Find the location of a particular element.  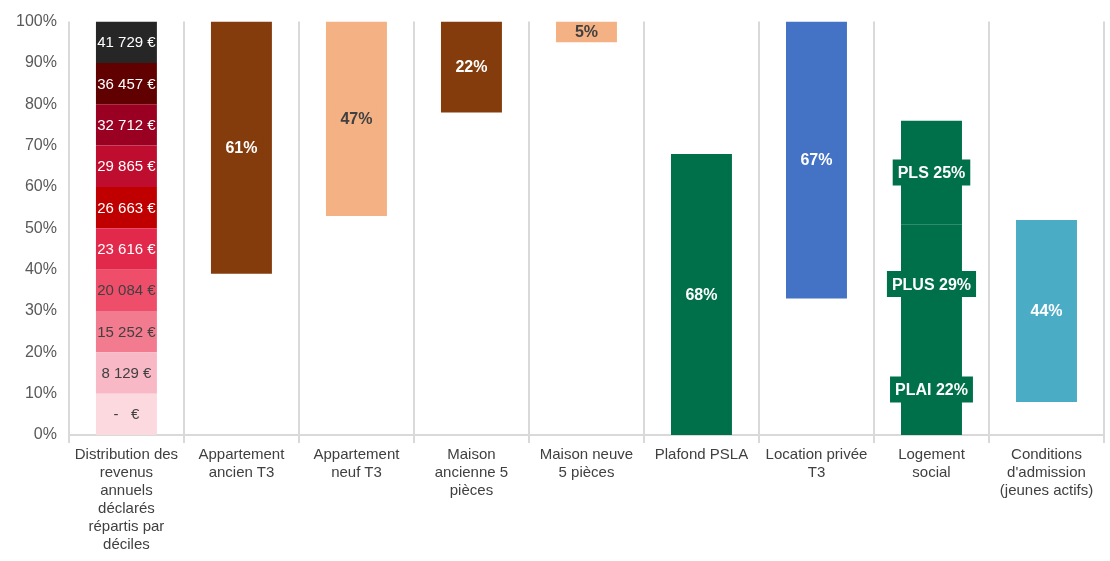

data-label: 22% is located at coordinates (471, 67).